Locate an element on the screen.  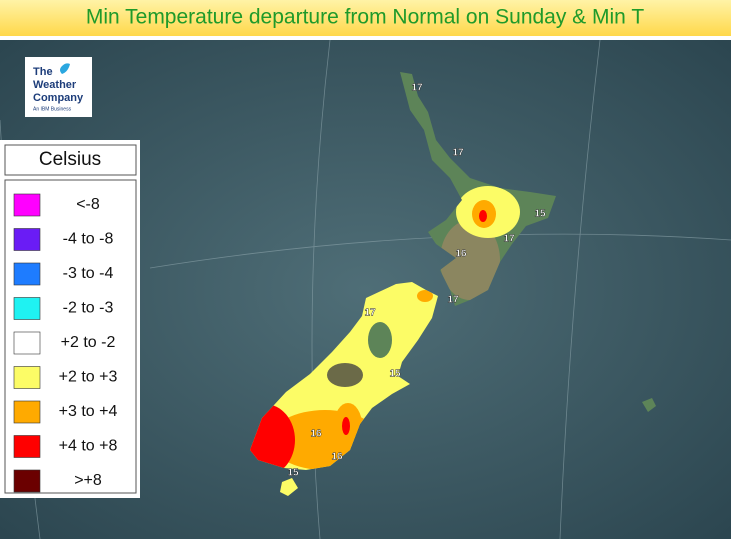
logo-text: Weather is located at coordinates (55, 85).